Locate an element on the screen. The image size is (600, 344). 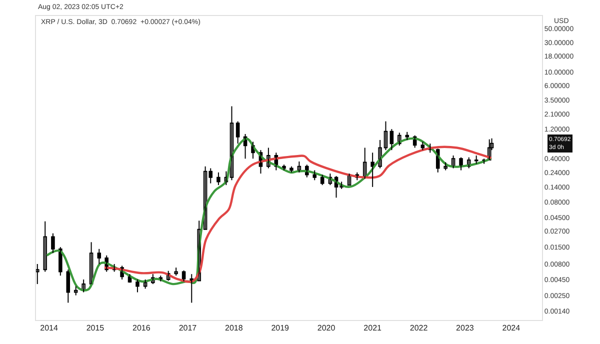
x-tick-label: 2018 is located at coordinates (234, 328).